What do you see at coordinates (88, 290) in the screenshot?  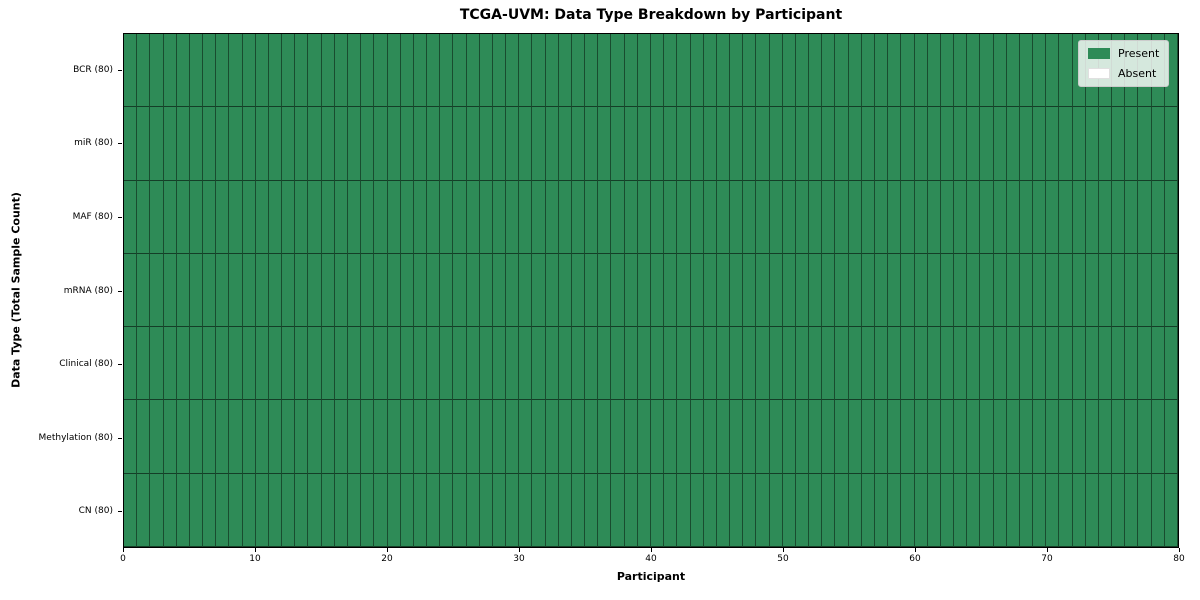 I see `y-tick-label: mRNA (80)` at bounding box center [88, 290].